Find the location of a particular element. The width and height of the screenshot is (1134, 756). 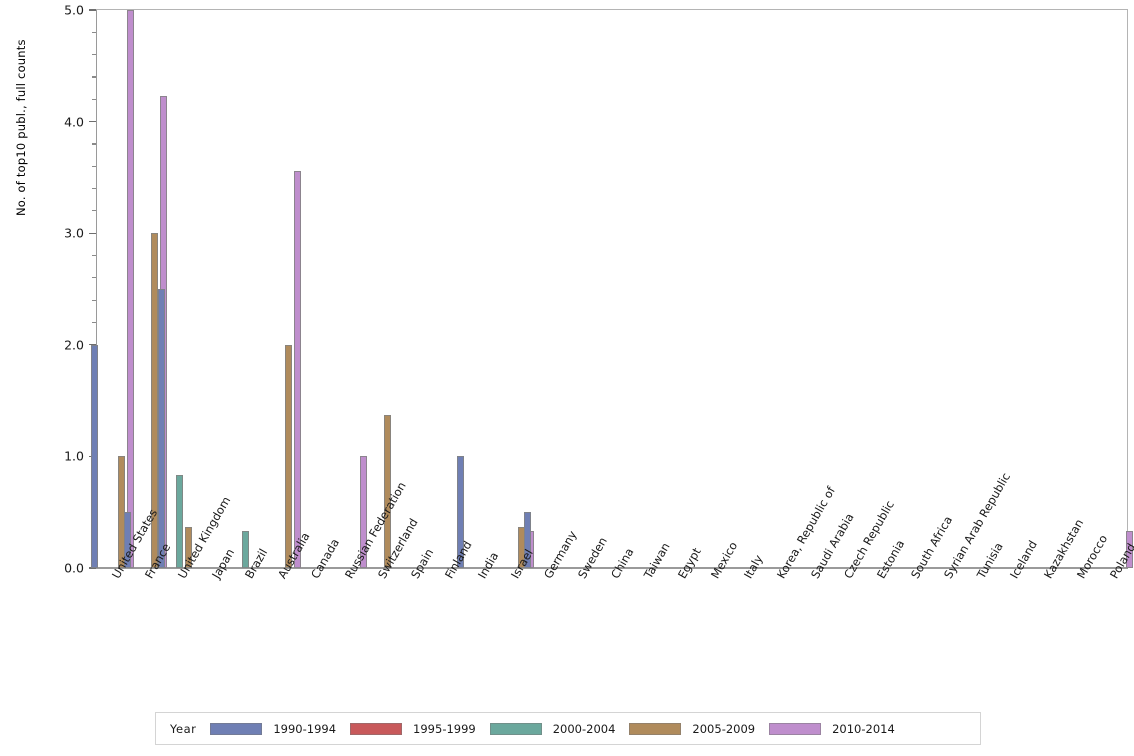

plot-border-right is located at coordinates (1127, 289).